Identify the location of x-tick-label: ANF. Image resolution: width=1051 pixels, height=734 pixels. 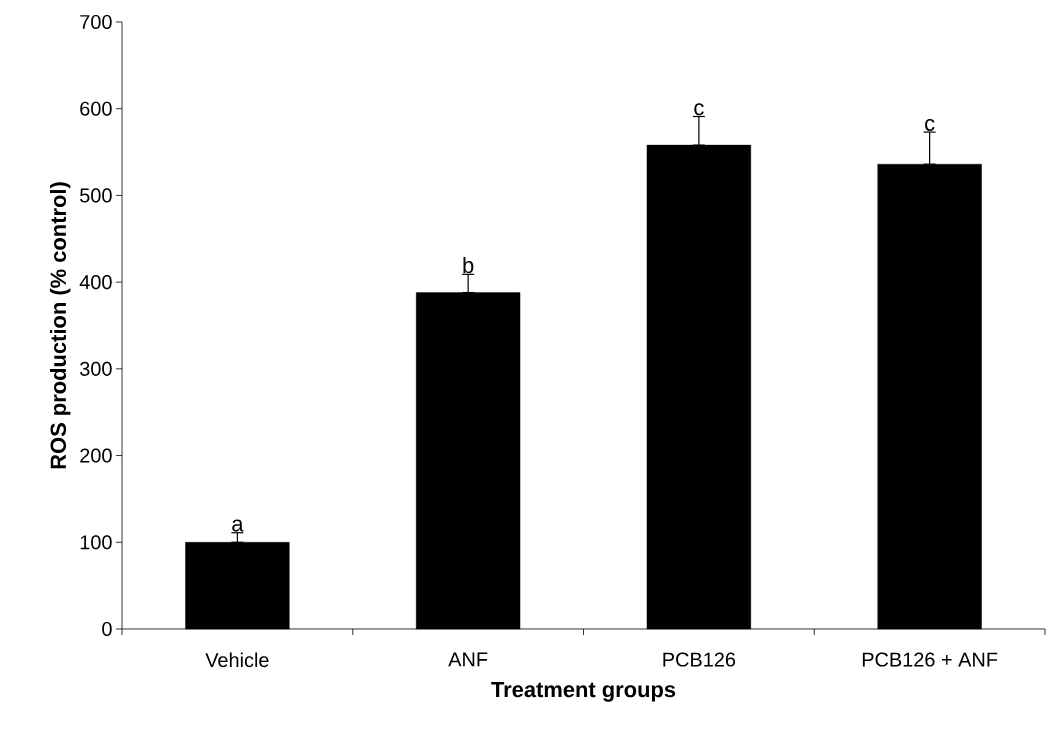
(468, 659).